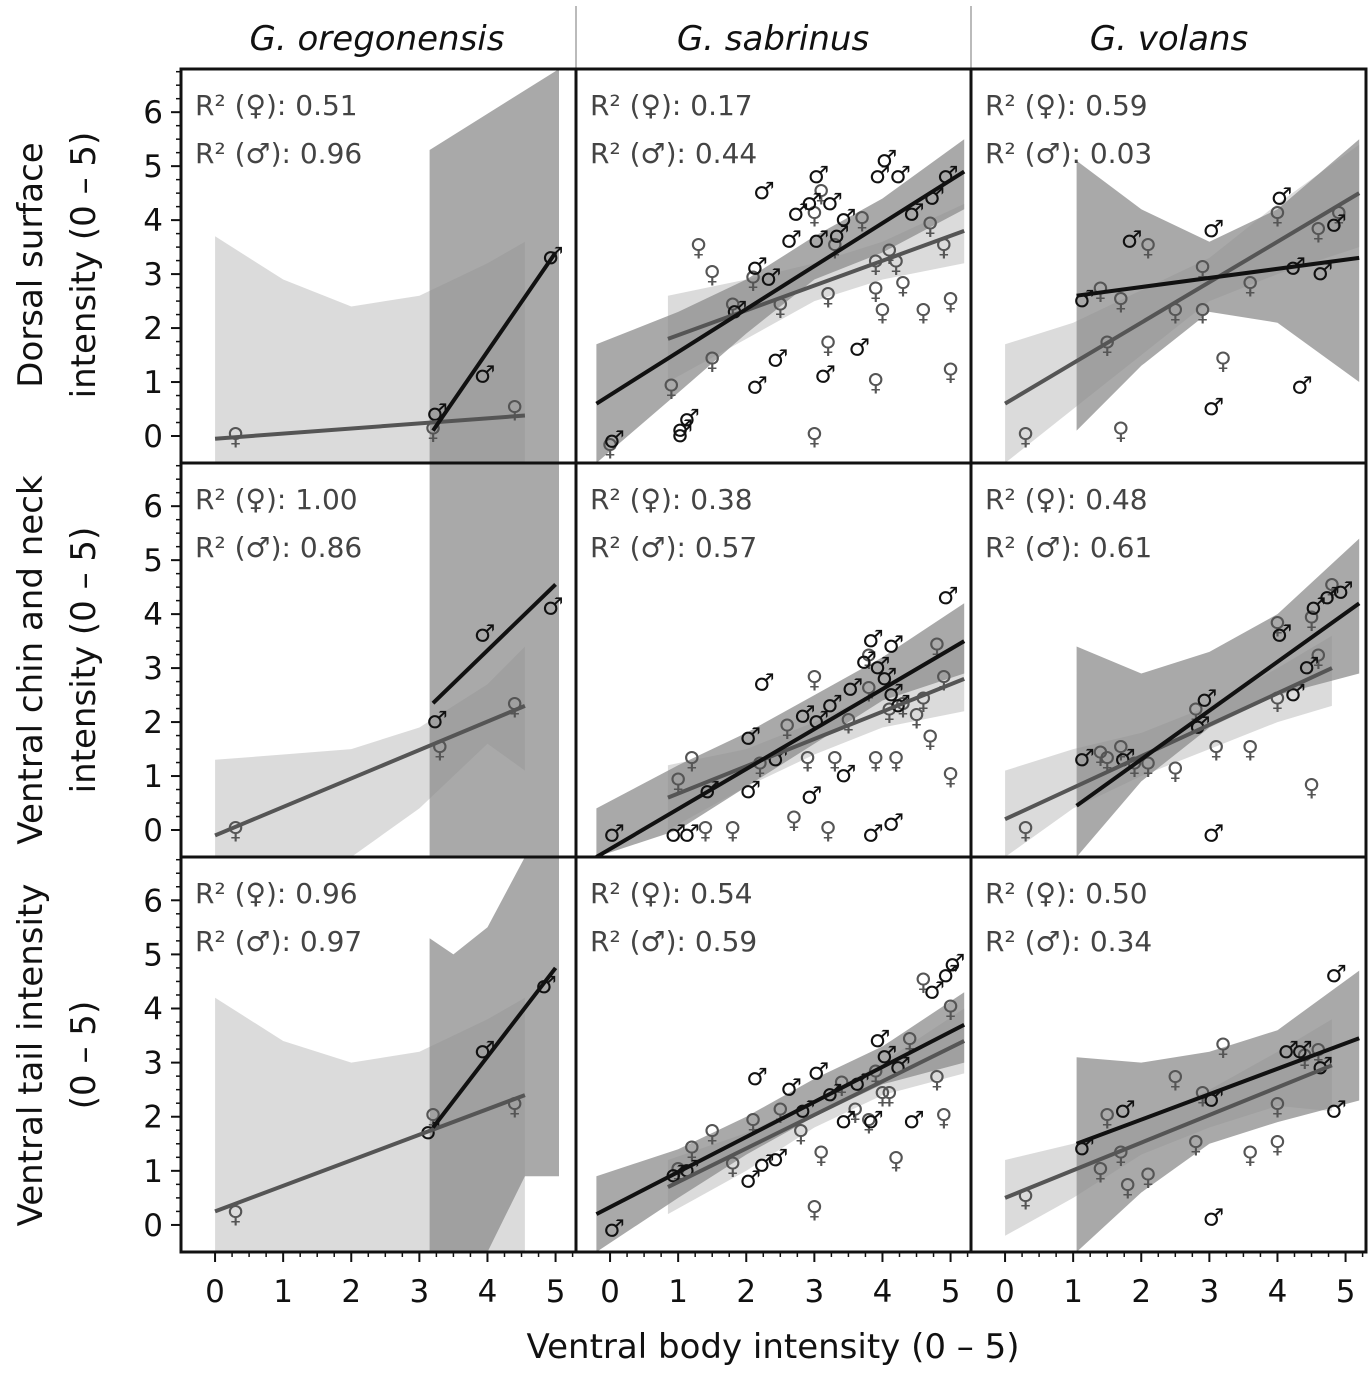 The height and width of the screenshot is (1373, 1368). I want to click on r2-female-label: R² (♀): 1.00, so click(276, 499).